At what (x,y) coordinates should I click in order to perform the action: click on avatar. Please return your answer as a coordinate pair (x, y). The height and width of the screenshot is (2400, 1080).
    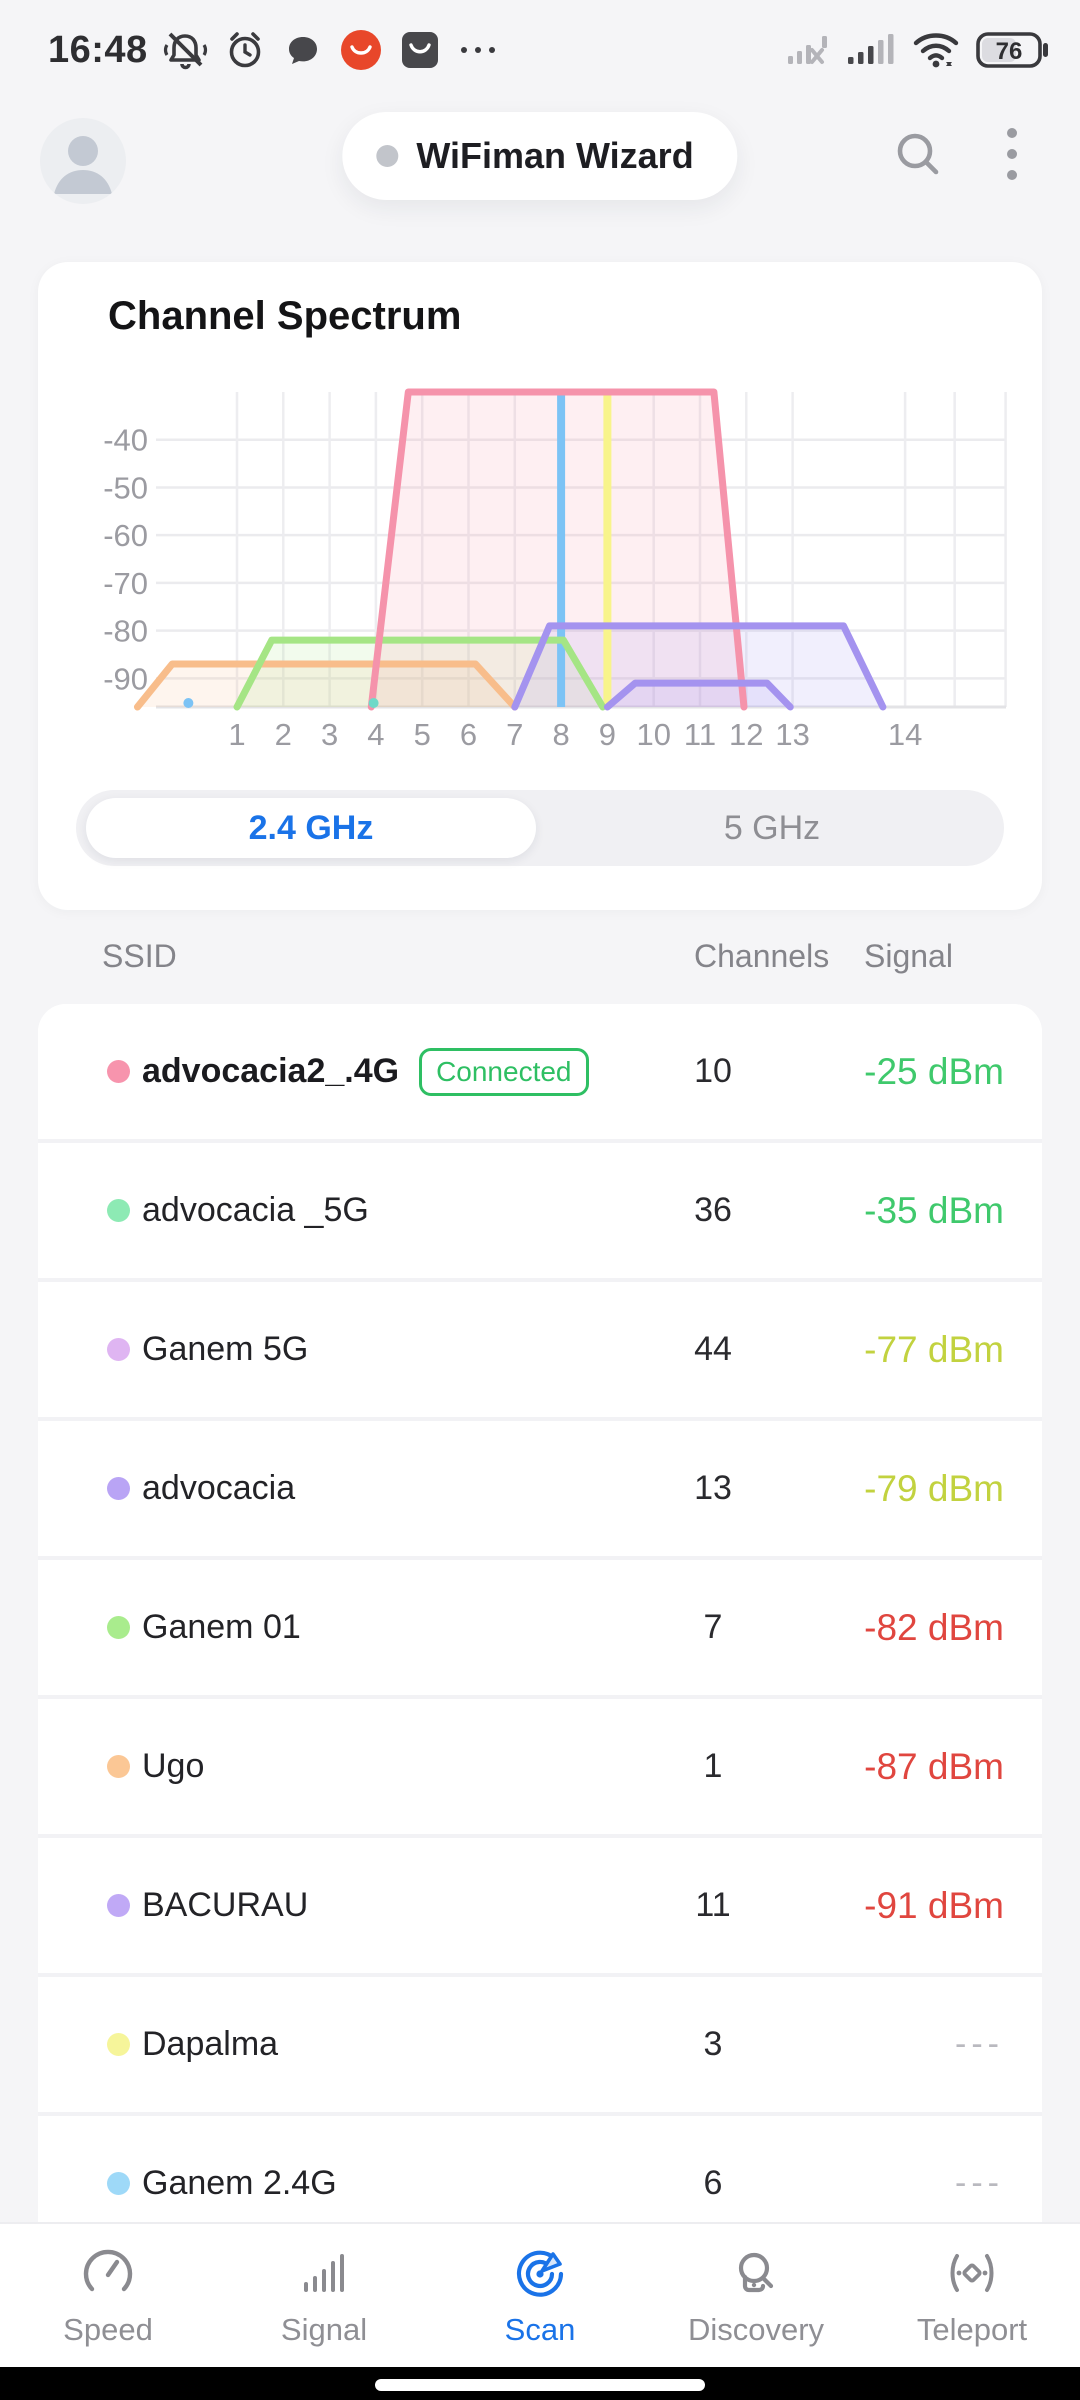
    Looking at the image, I should click on (83, 161).